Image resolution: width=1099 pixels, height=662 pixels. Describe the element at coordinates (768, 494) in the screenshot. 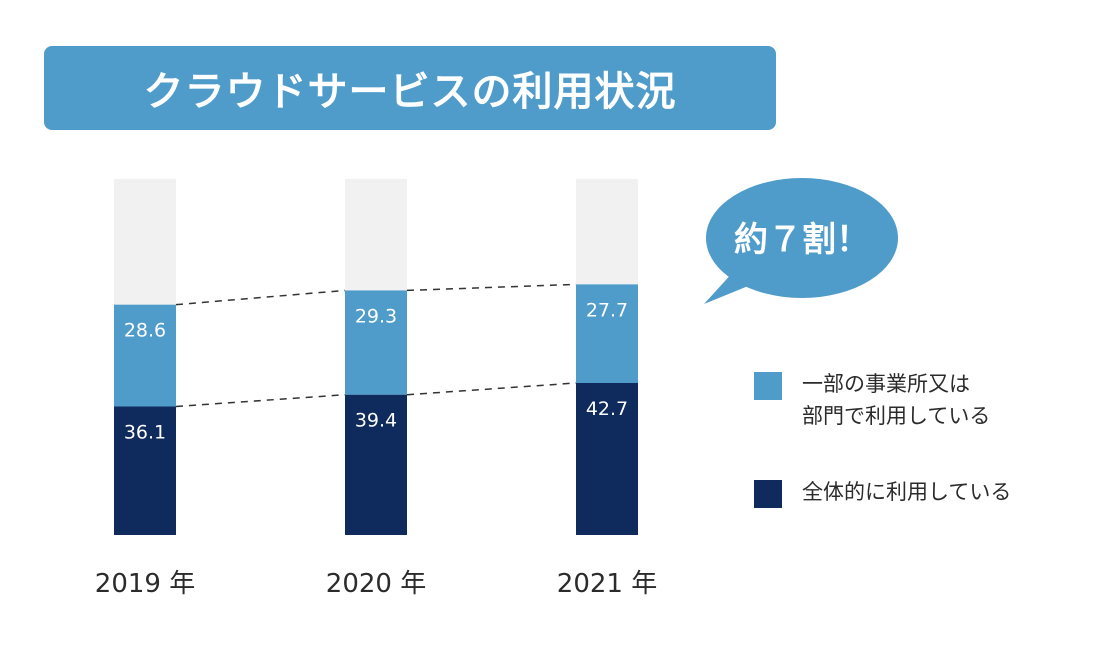

I see `legend-swatch-full` at that location.